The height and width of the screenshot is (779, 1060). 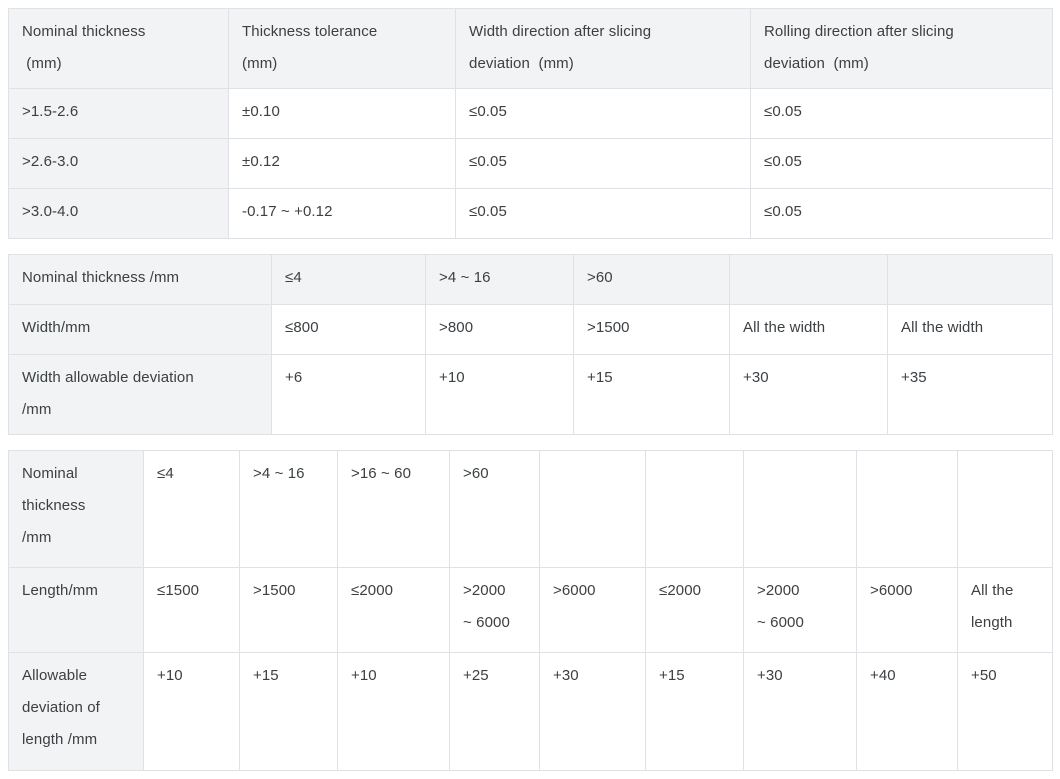 I want to click on table-row: >3.0-4.0 -0.17 ~ +0.12 ≤0.05 ≤0.05, so click(x=530, y=213).